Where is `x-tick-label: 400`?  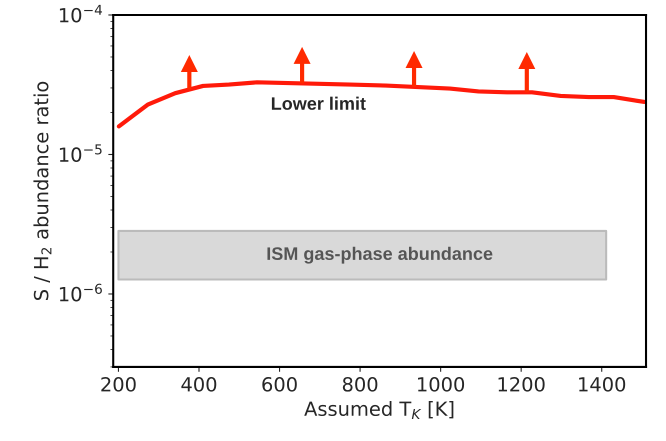
x-tick-label: 400 is located at coordinates (198, 384).